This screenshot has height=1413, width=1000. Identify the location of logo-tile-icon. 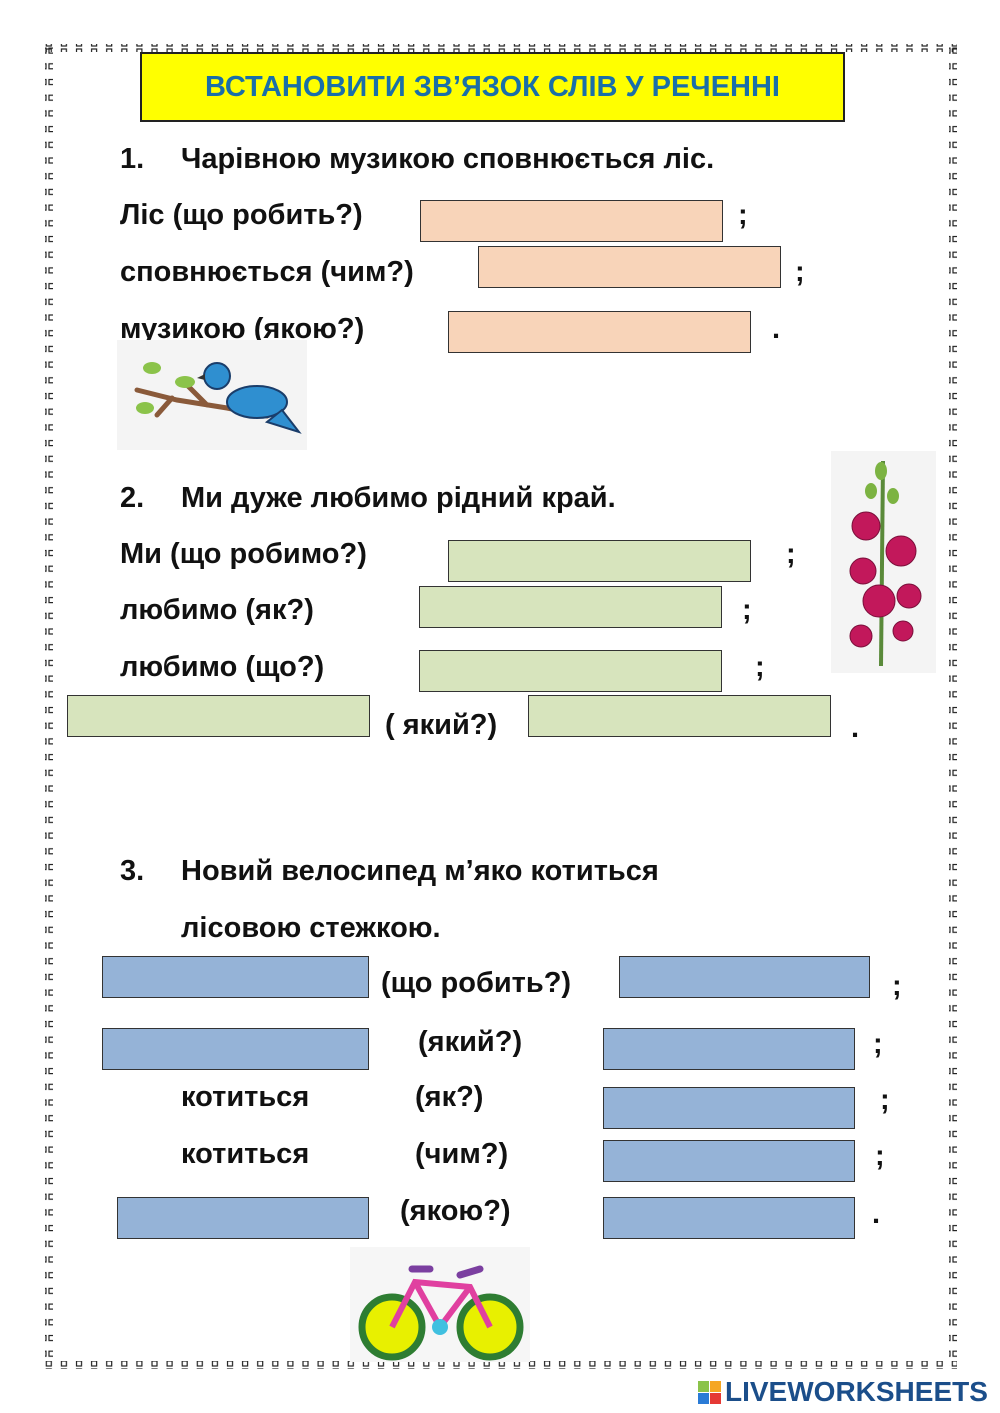
(709, 1392).